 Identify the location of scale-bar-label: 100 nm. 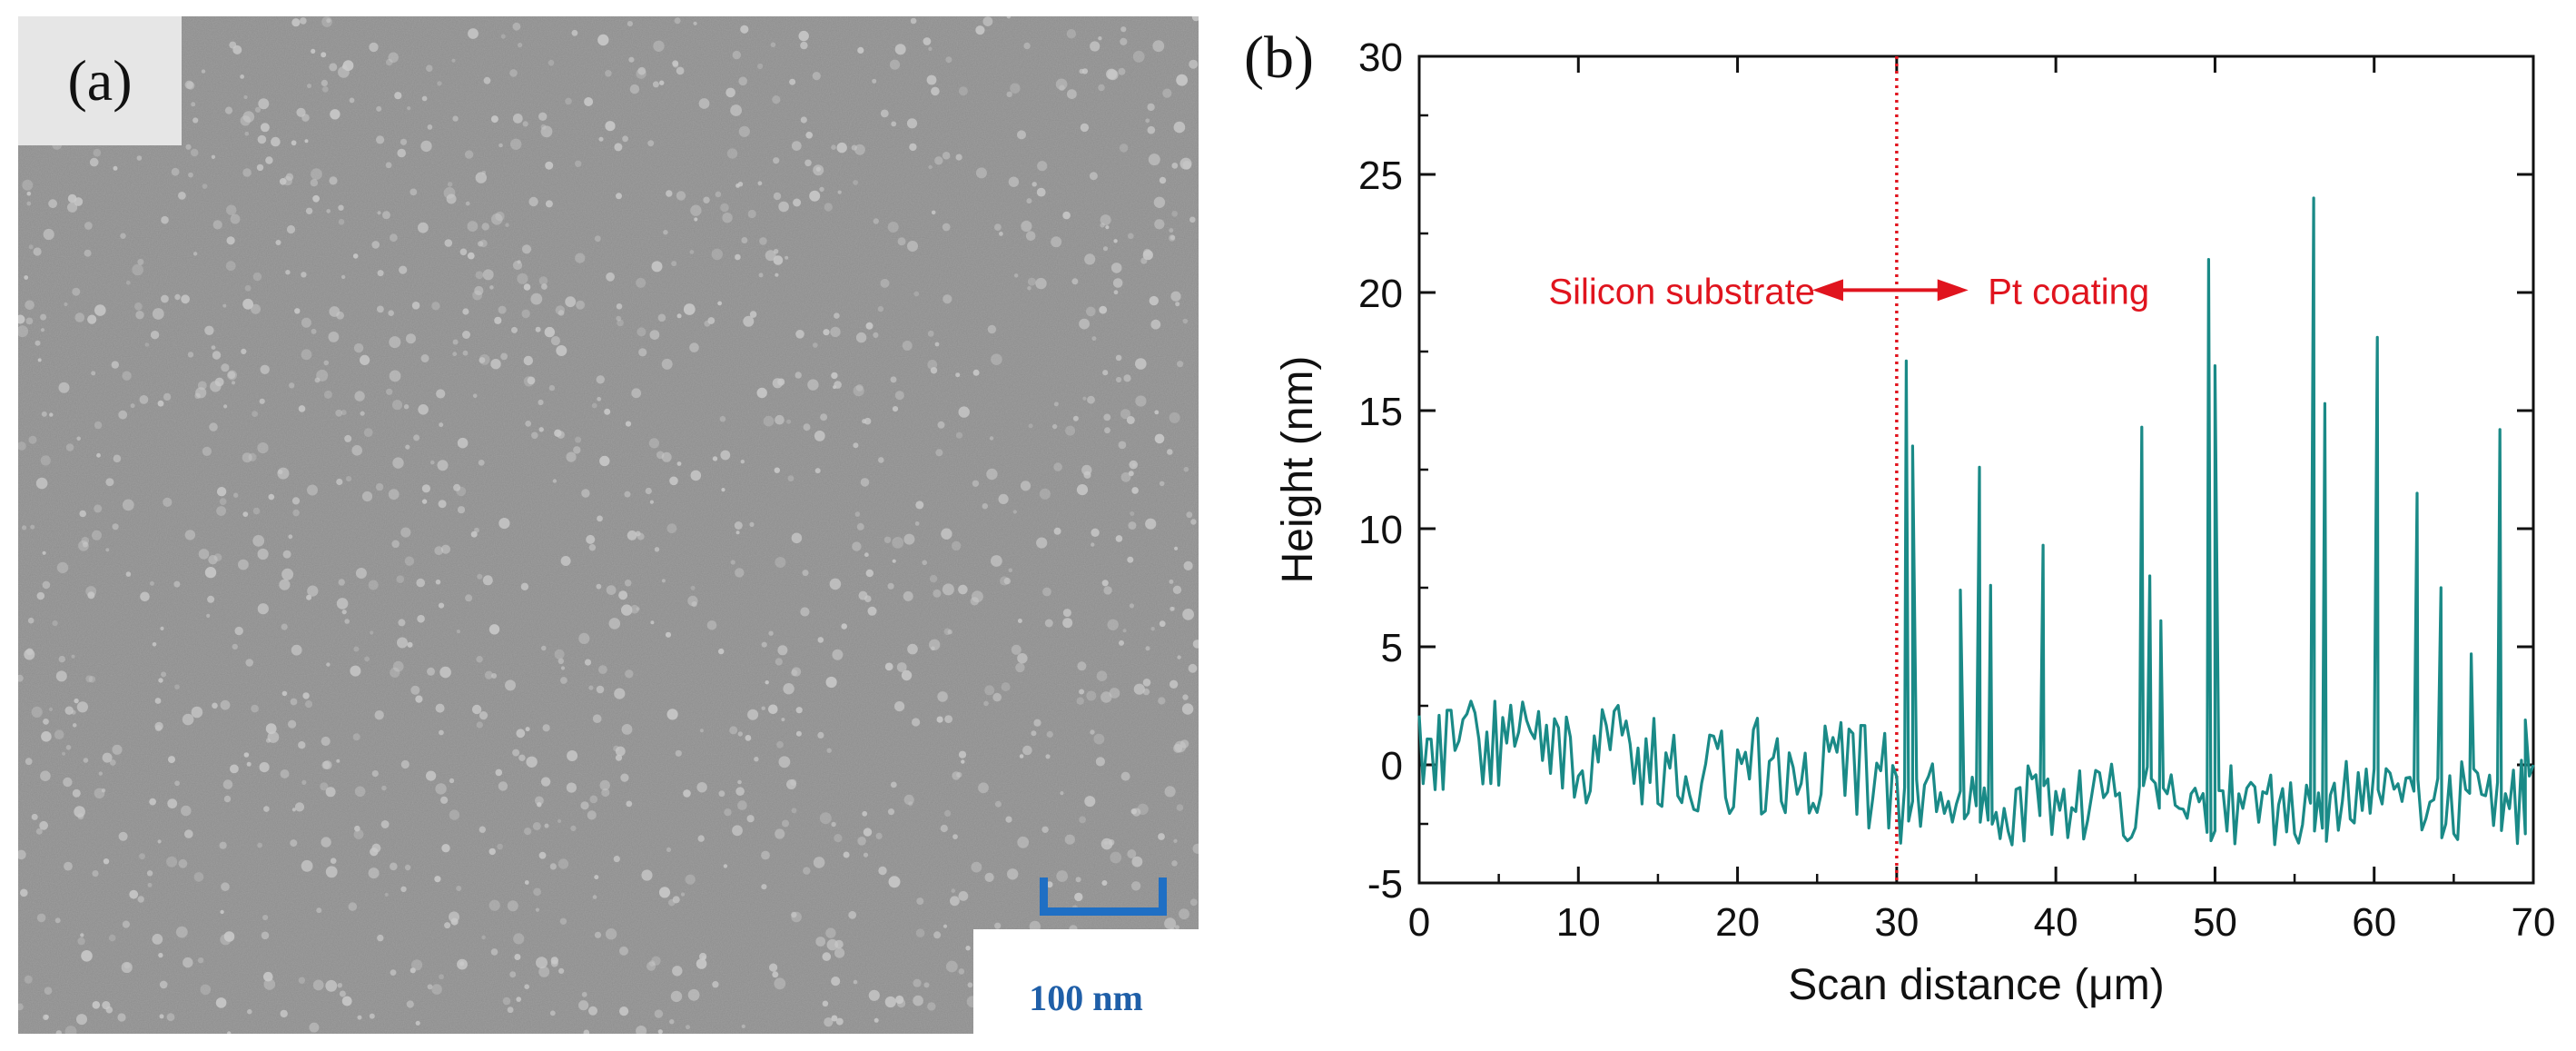
(1086, 997).